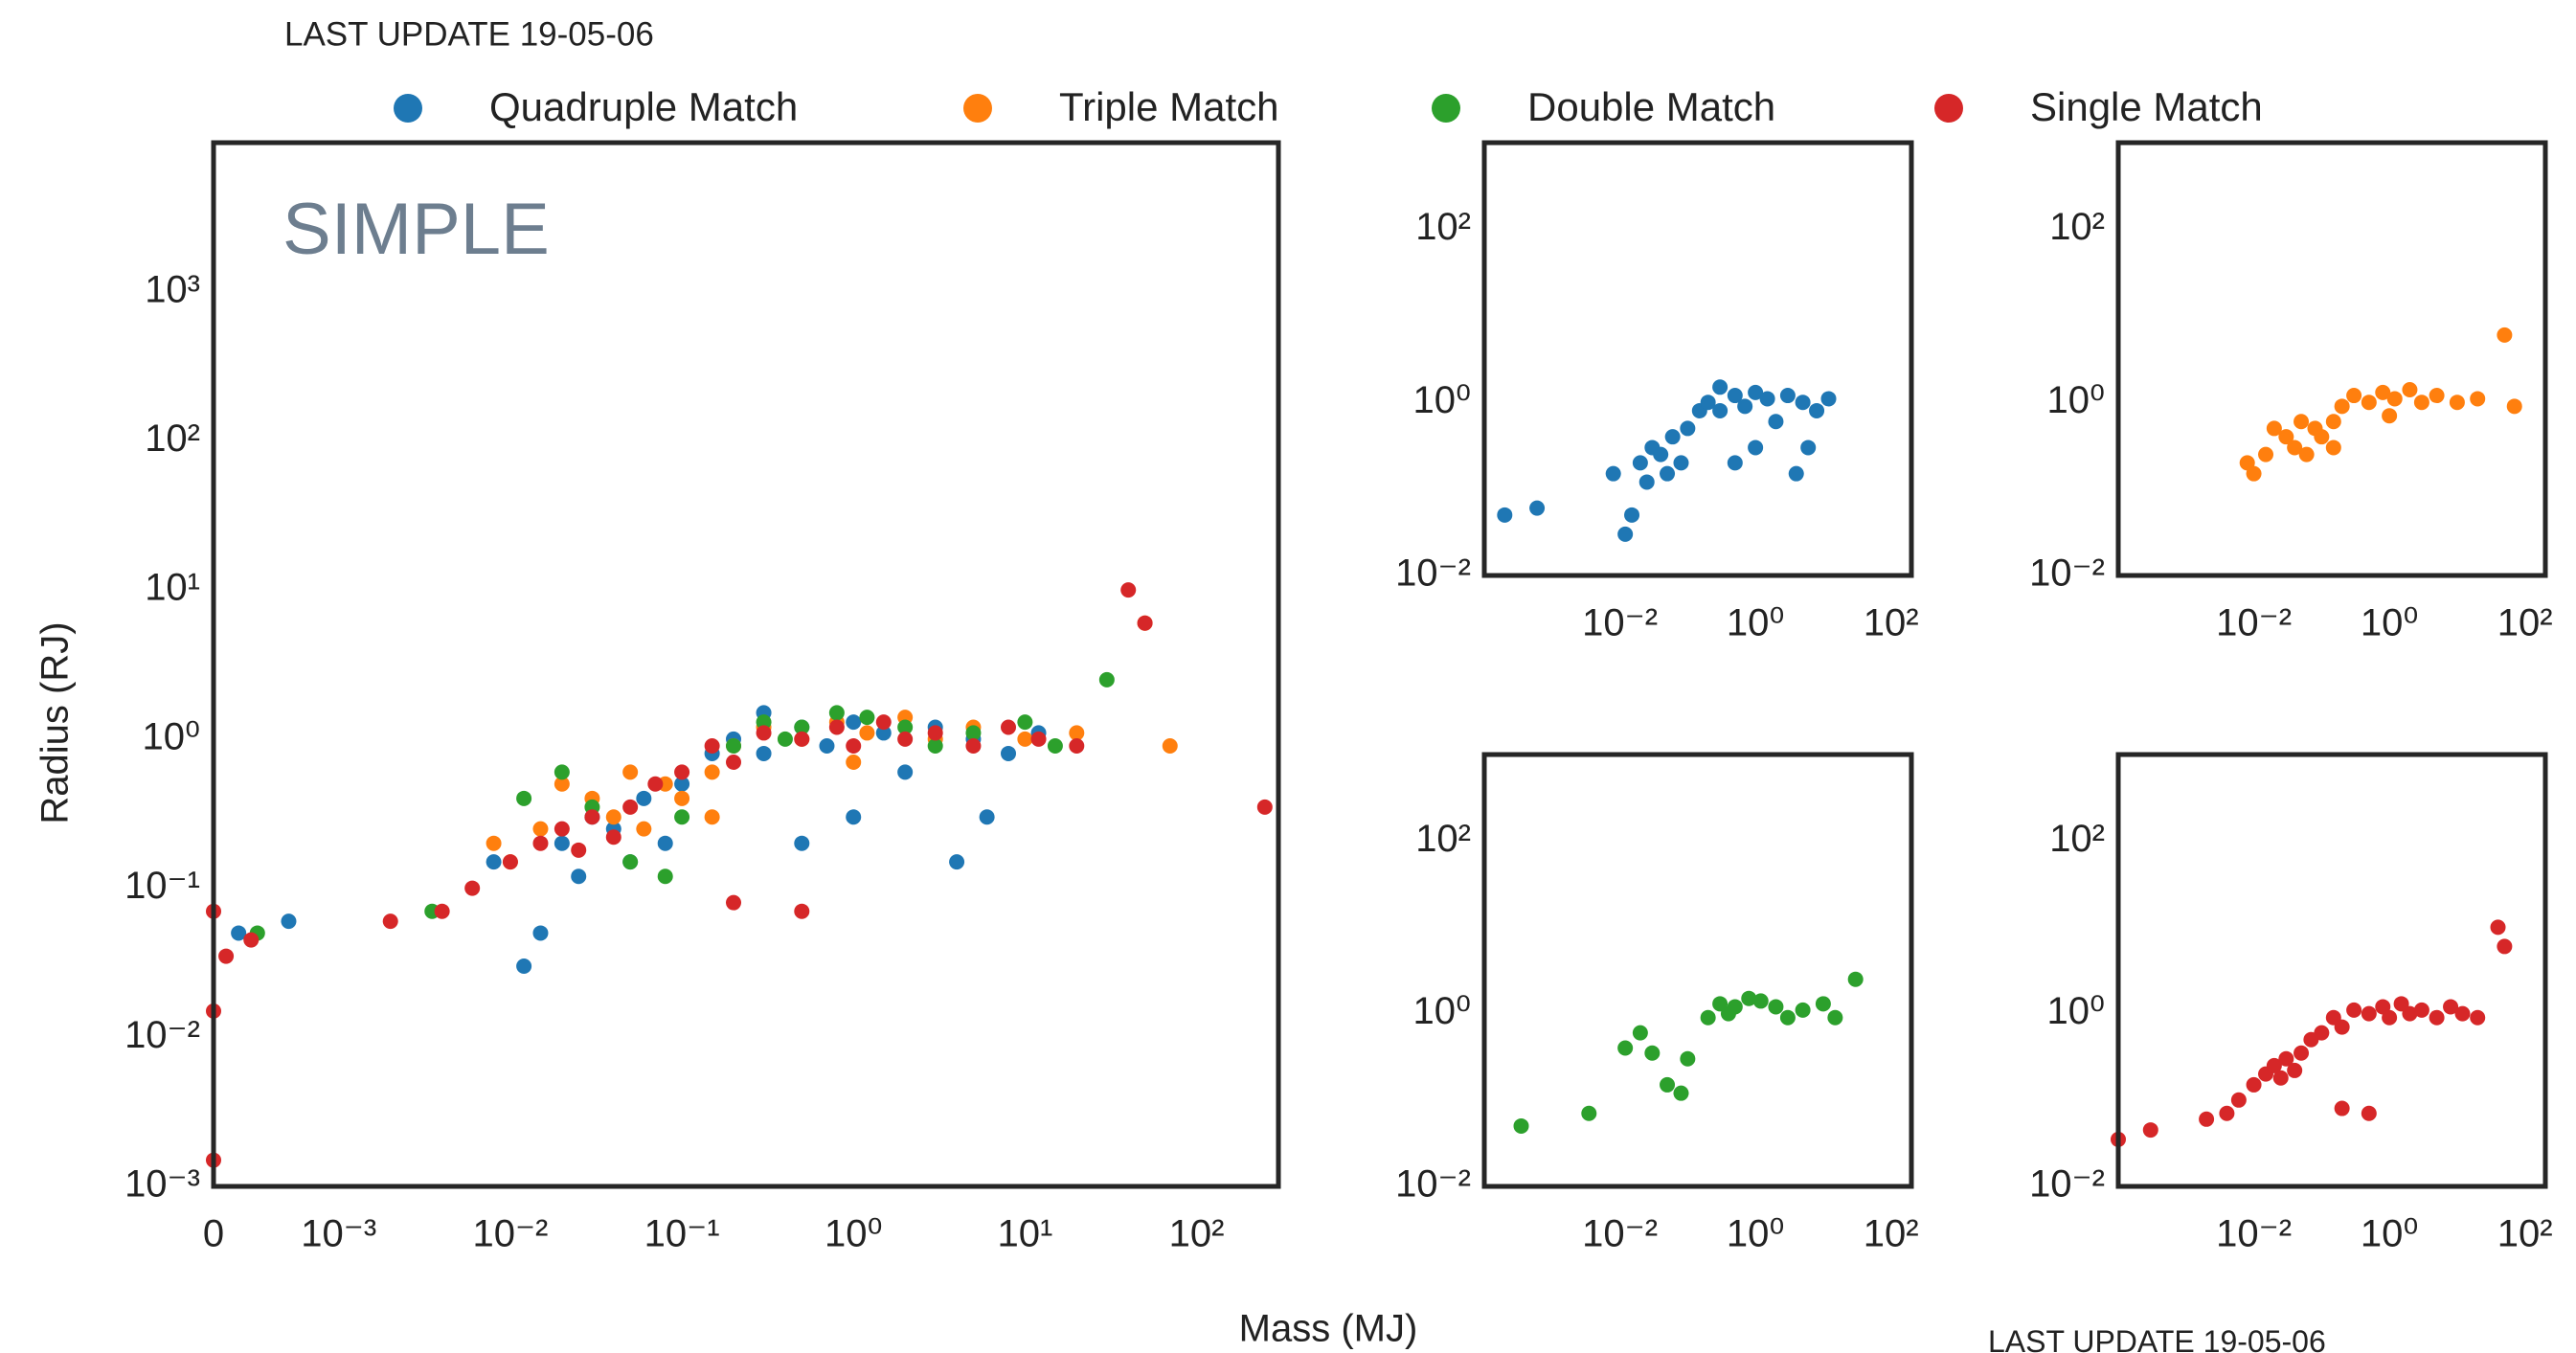 The image size is (2576, 1353). I want to click on x-tick-label: 10⁰, so click(854, 1234).